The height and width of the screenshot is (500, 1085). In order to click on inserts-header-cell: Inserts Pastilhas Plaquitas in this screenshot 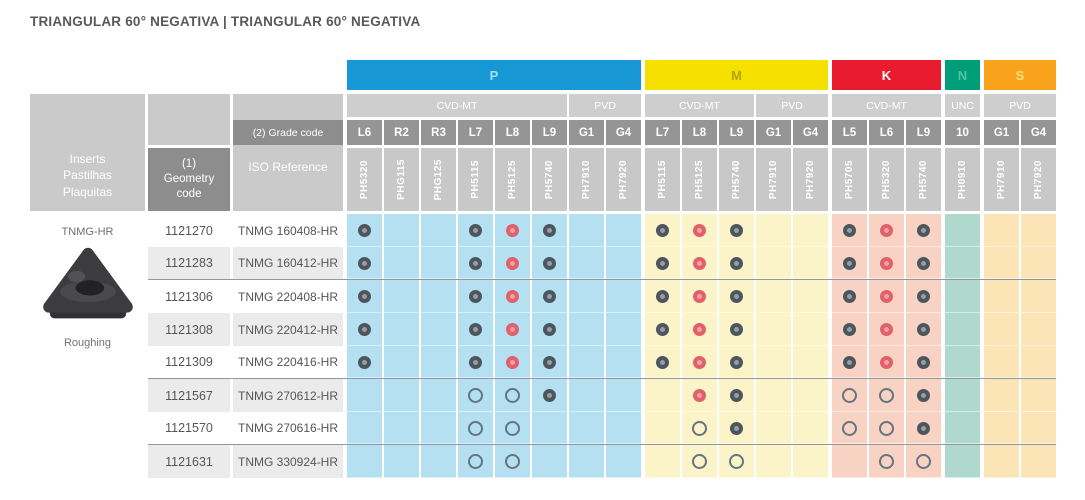, I will do `click(87, 152)`.